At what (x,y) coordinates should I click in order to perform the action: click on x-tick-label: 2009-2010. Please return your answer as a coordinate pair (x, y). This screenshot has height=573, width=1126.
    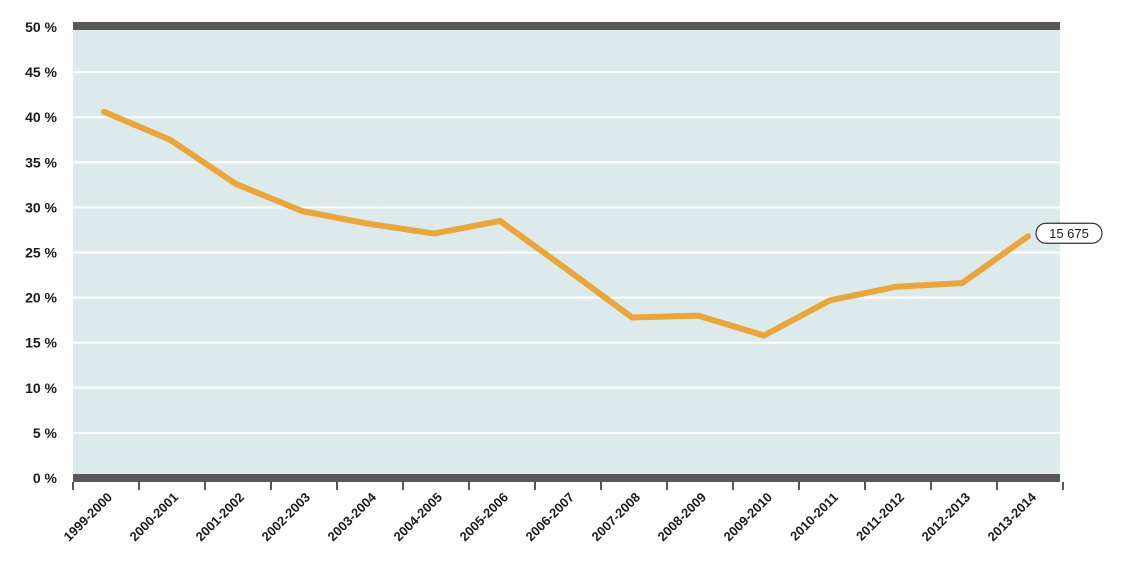
    Looking at the image, I should click on (748, 517).